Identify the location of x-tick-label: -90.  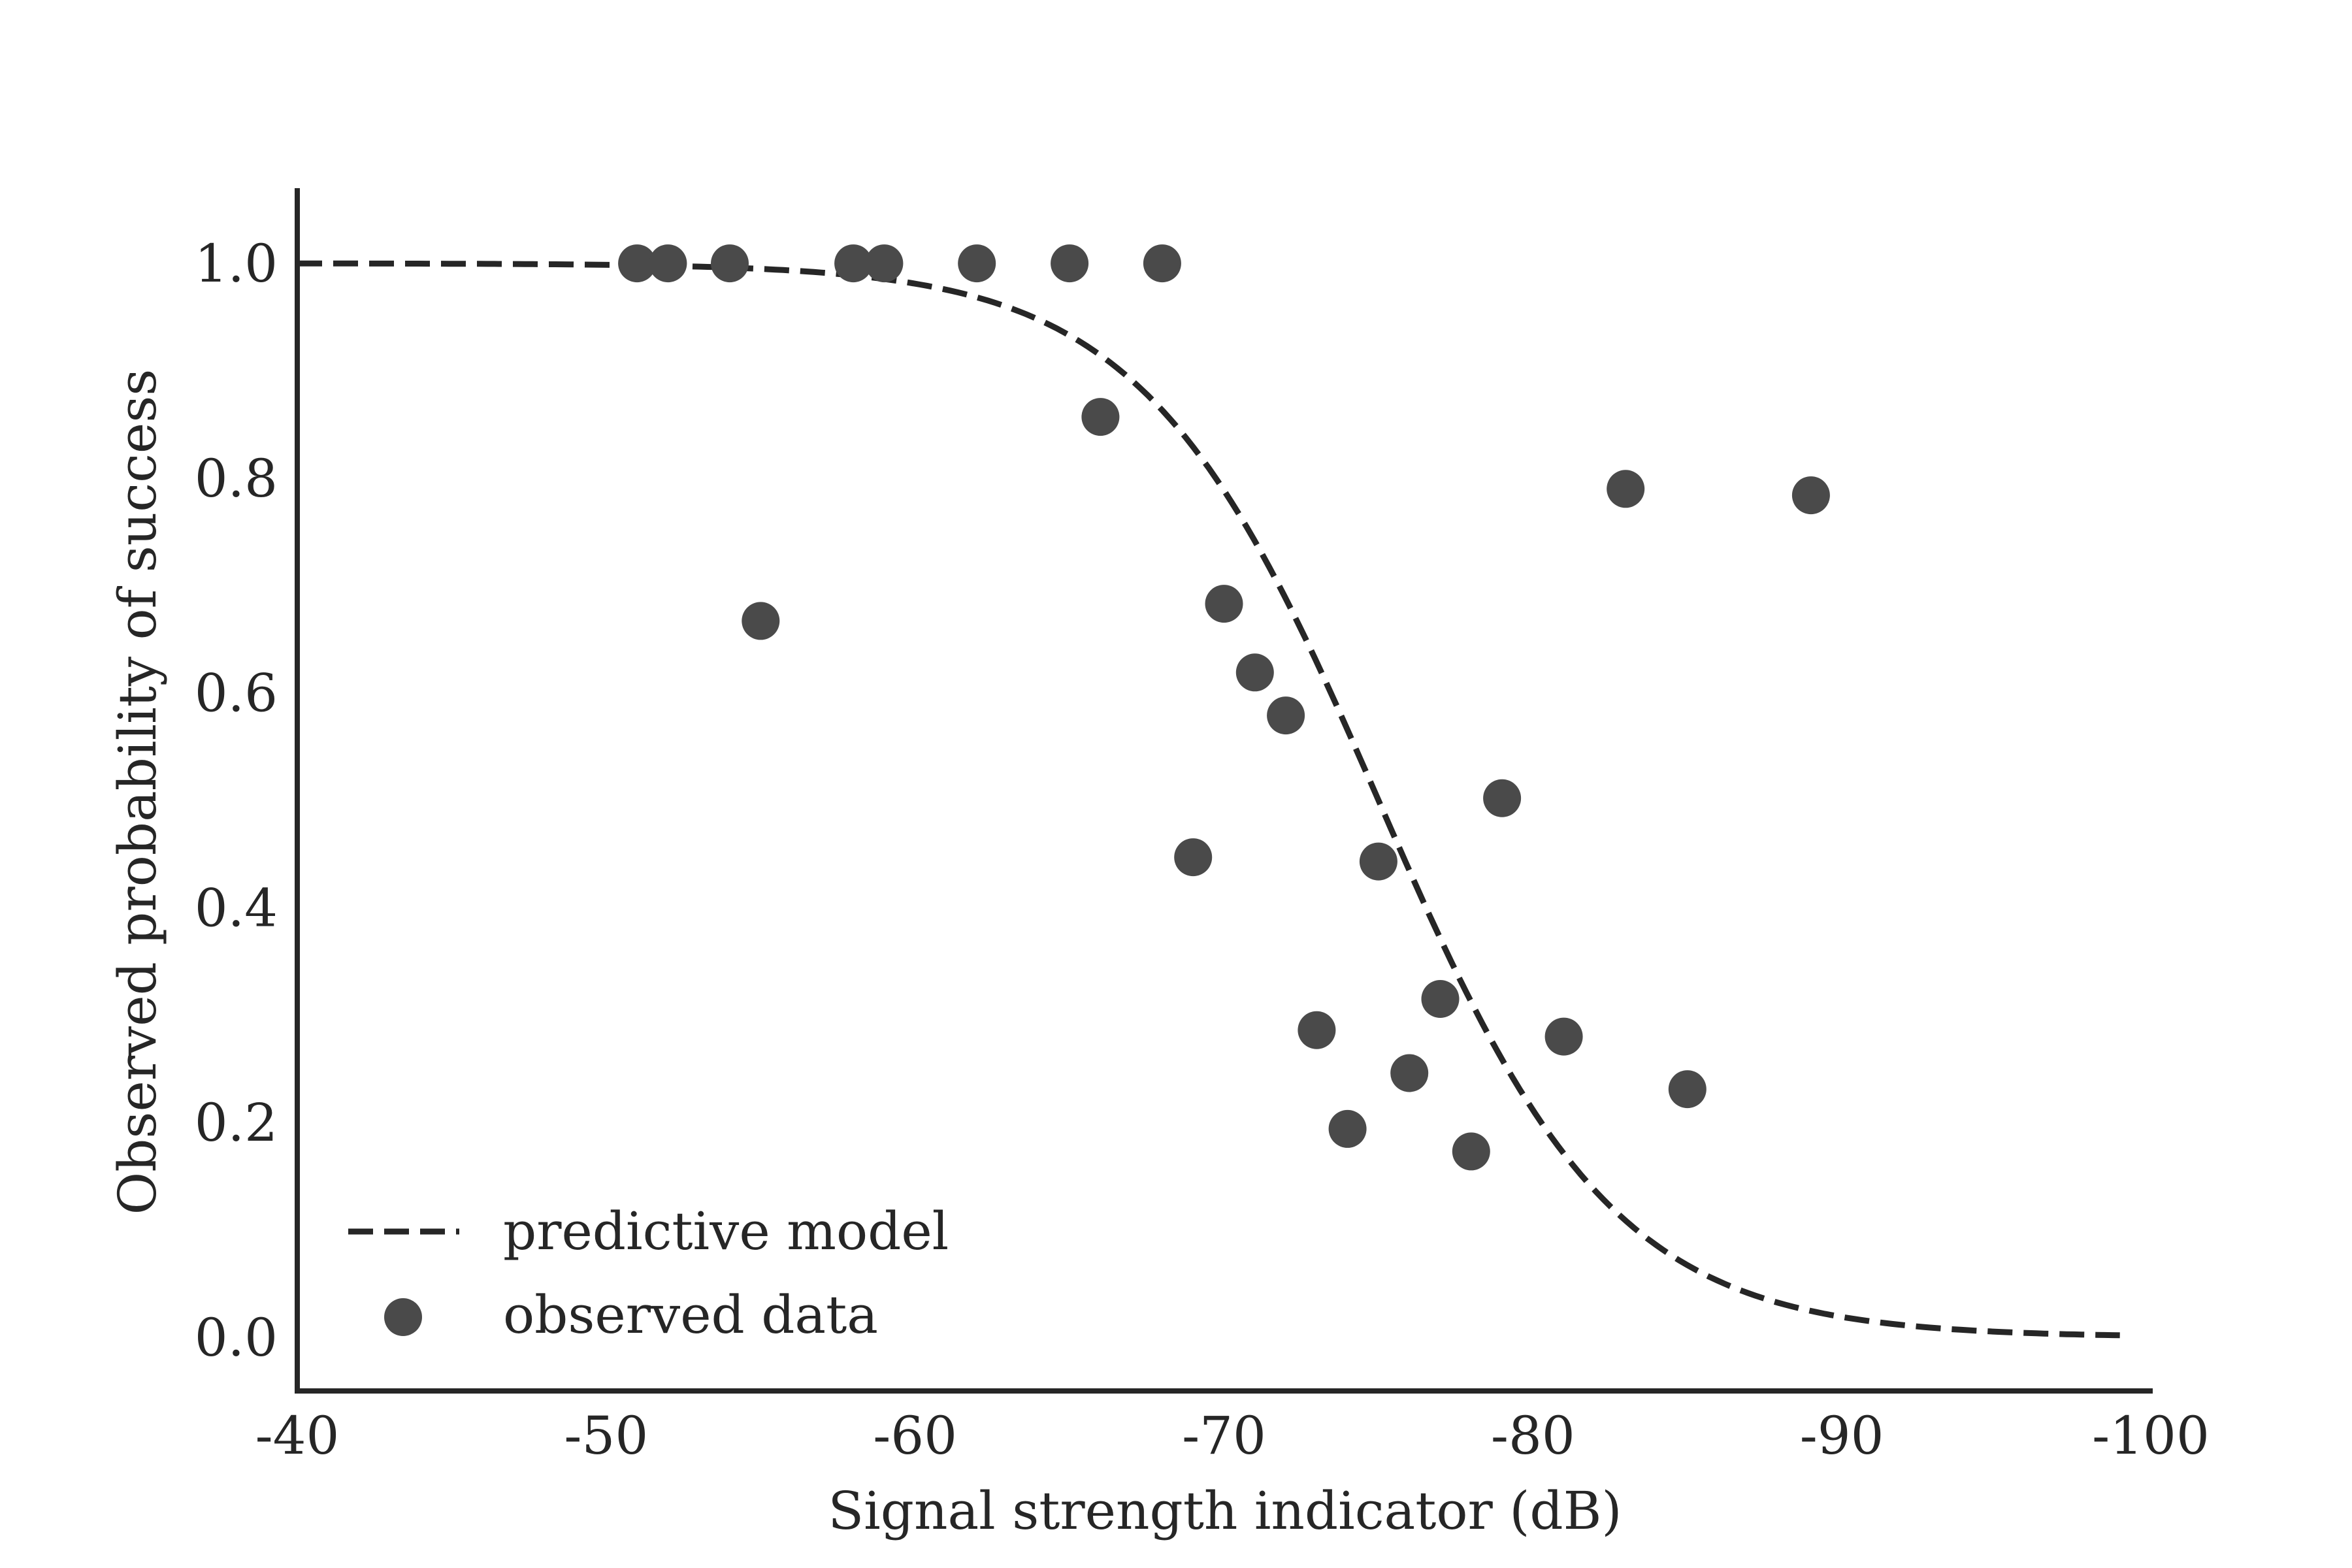
(1842, 1435).